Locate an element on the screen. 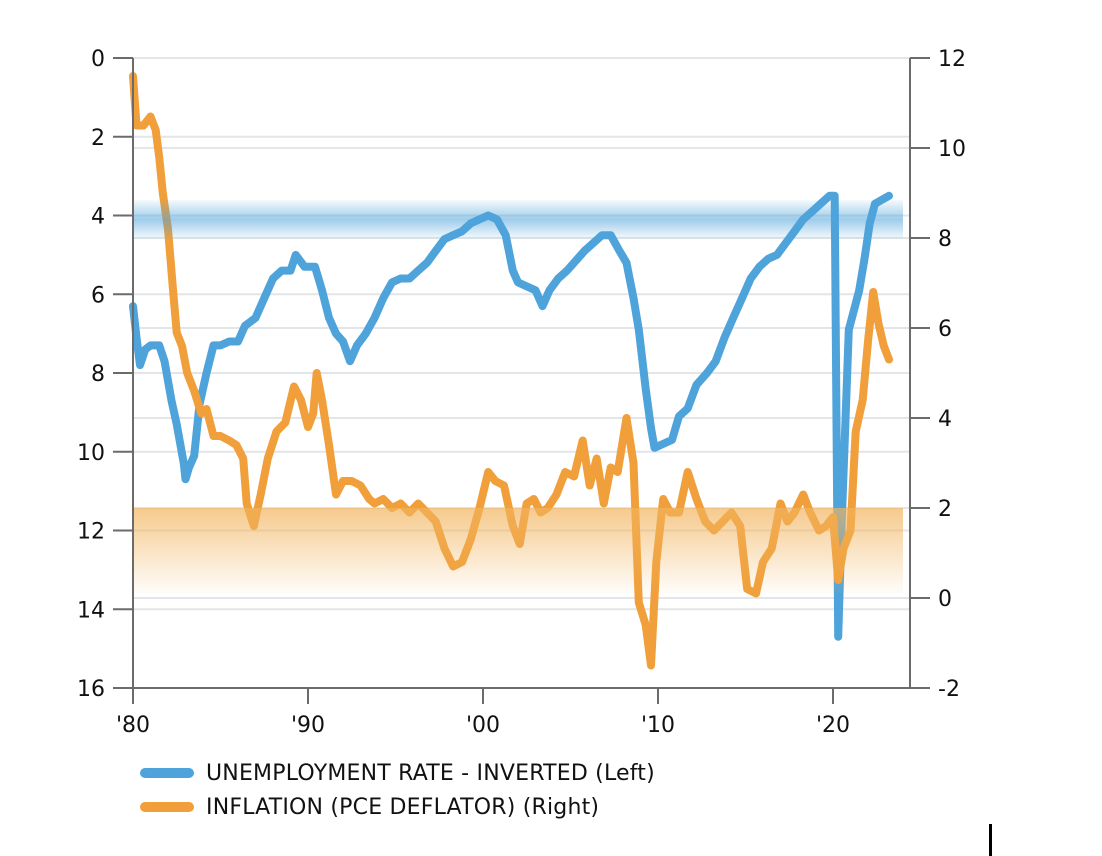  left-tick-label: 16 is located at coordinates (91, 689).